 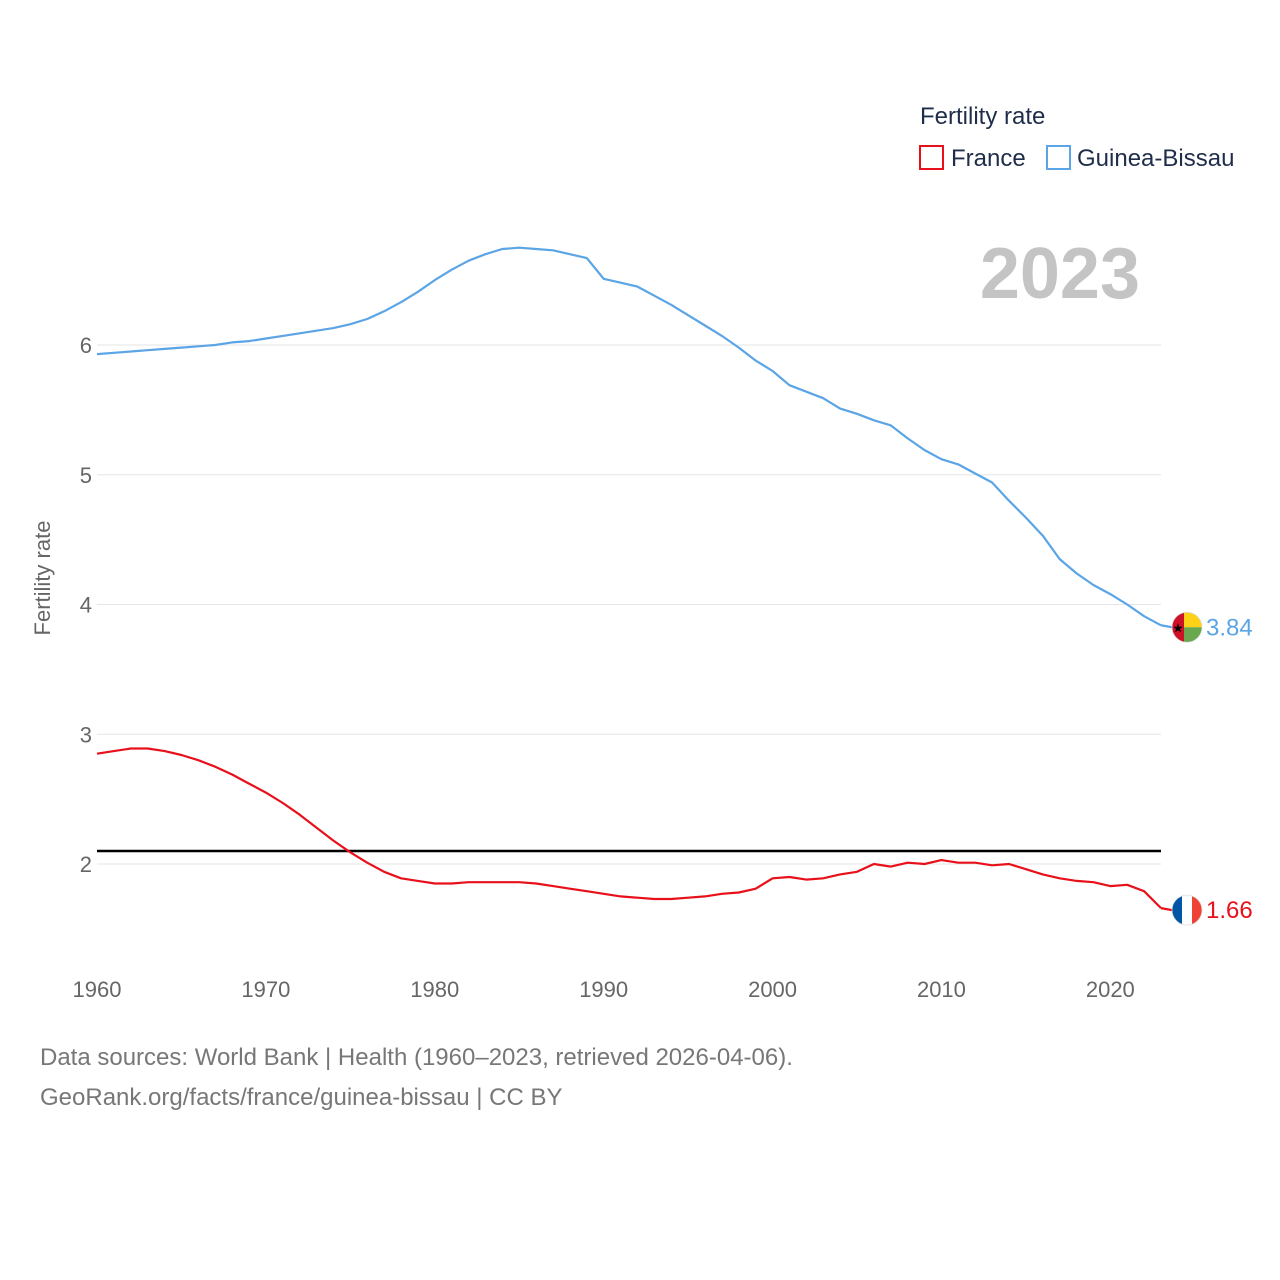 What do you see at coordinates (434, 989) in the screenshot?
I see `x-tick-label: 1980` at bounding box center [434, 989].